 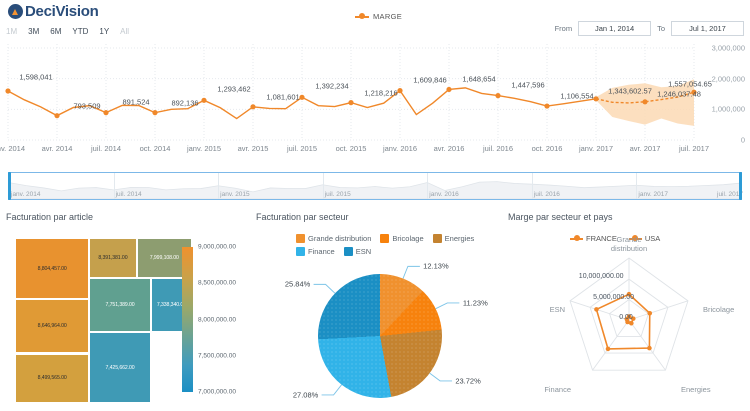 What do you see at coordinates (378, 16) in the screenshot?
I see `main-chart-legend: MARGE` at bounding box center [378, 16].